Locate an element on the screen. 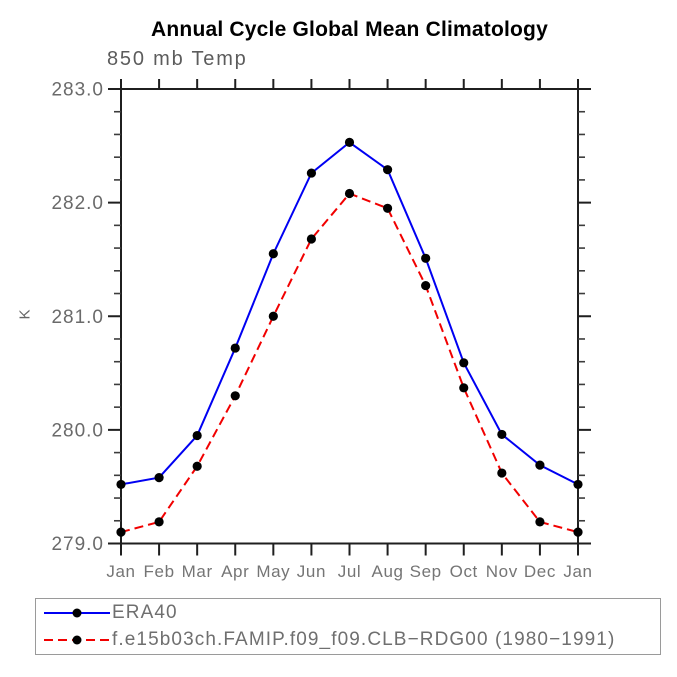 Image resolution: width=677 pixels, height=677 pixels. y-tick-label: 279.0 is located at coordinates (77, 544).